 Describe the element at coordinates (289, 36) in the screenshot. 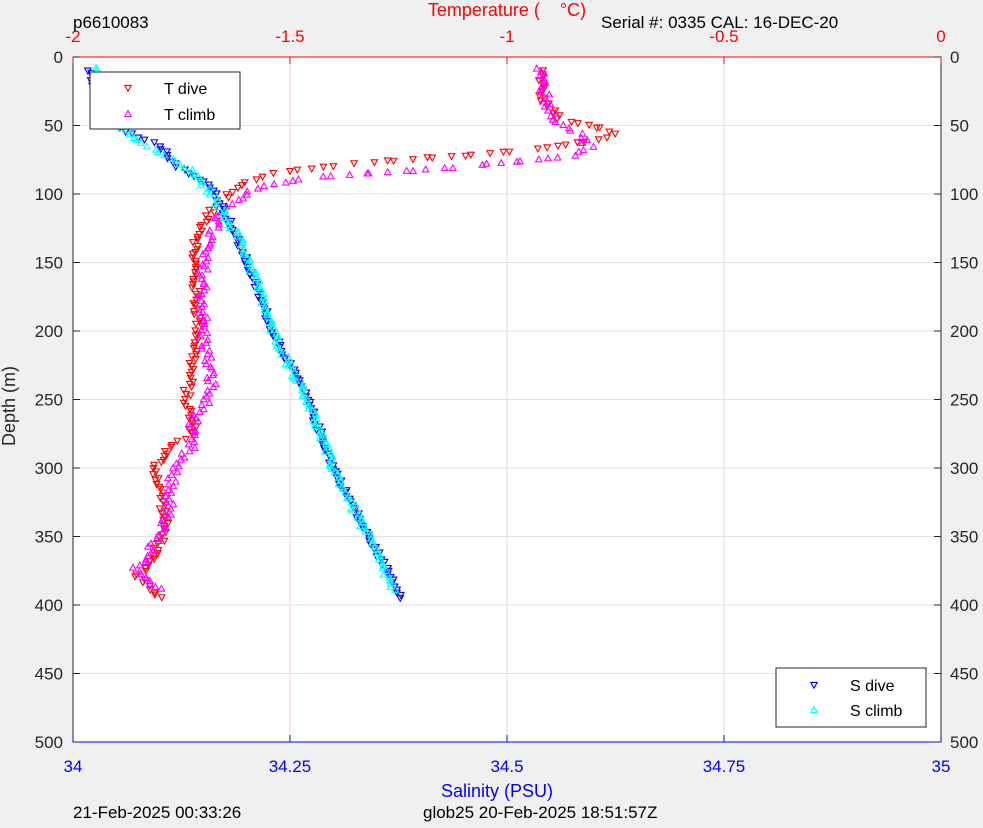

I see `temperature-tick-label: -1.5` at that location.